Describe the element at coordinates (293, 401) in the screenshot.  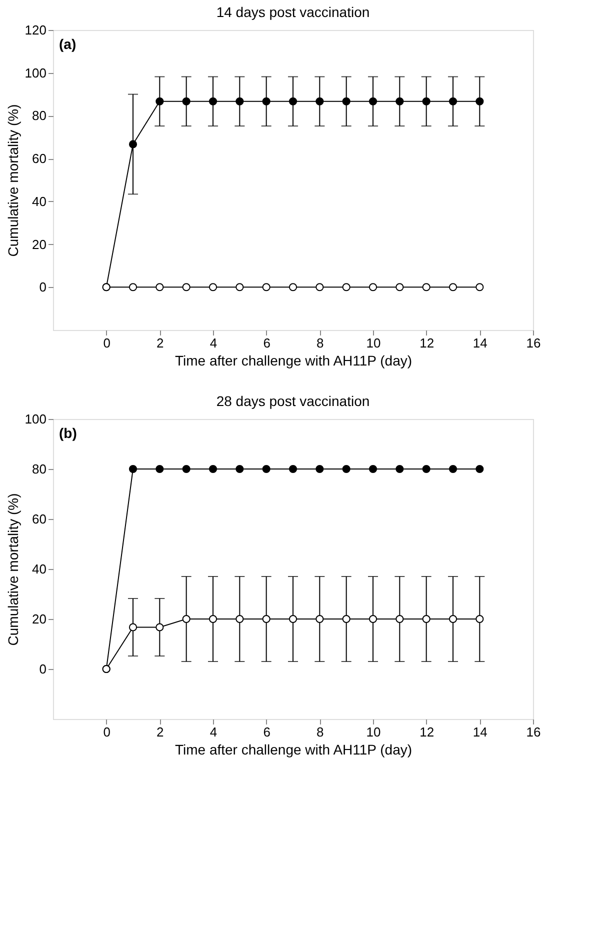
I see `chart-title: 28 days post vaccination` at that location.